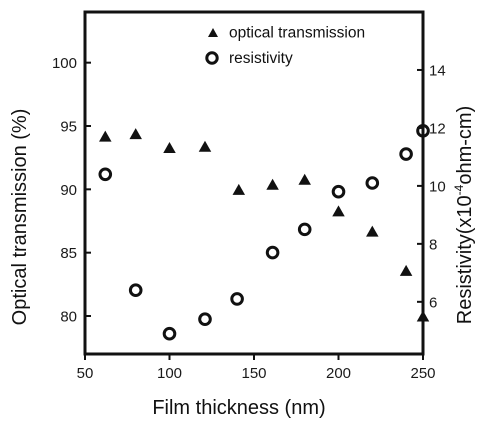 The height and width of the screenshot is (421, 483). I want to click on legend-item-optical-transmission: optical transmission, so click(286, 33).